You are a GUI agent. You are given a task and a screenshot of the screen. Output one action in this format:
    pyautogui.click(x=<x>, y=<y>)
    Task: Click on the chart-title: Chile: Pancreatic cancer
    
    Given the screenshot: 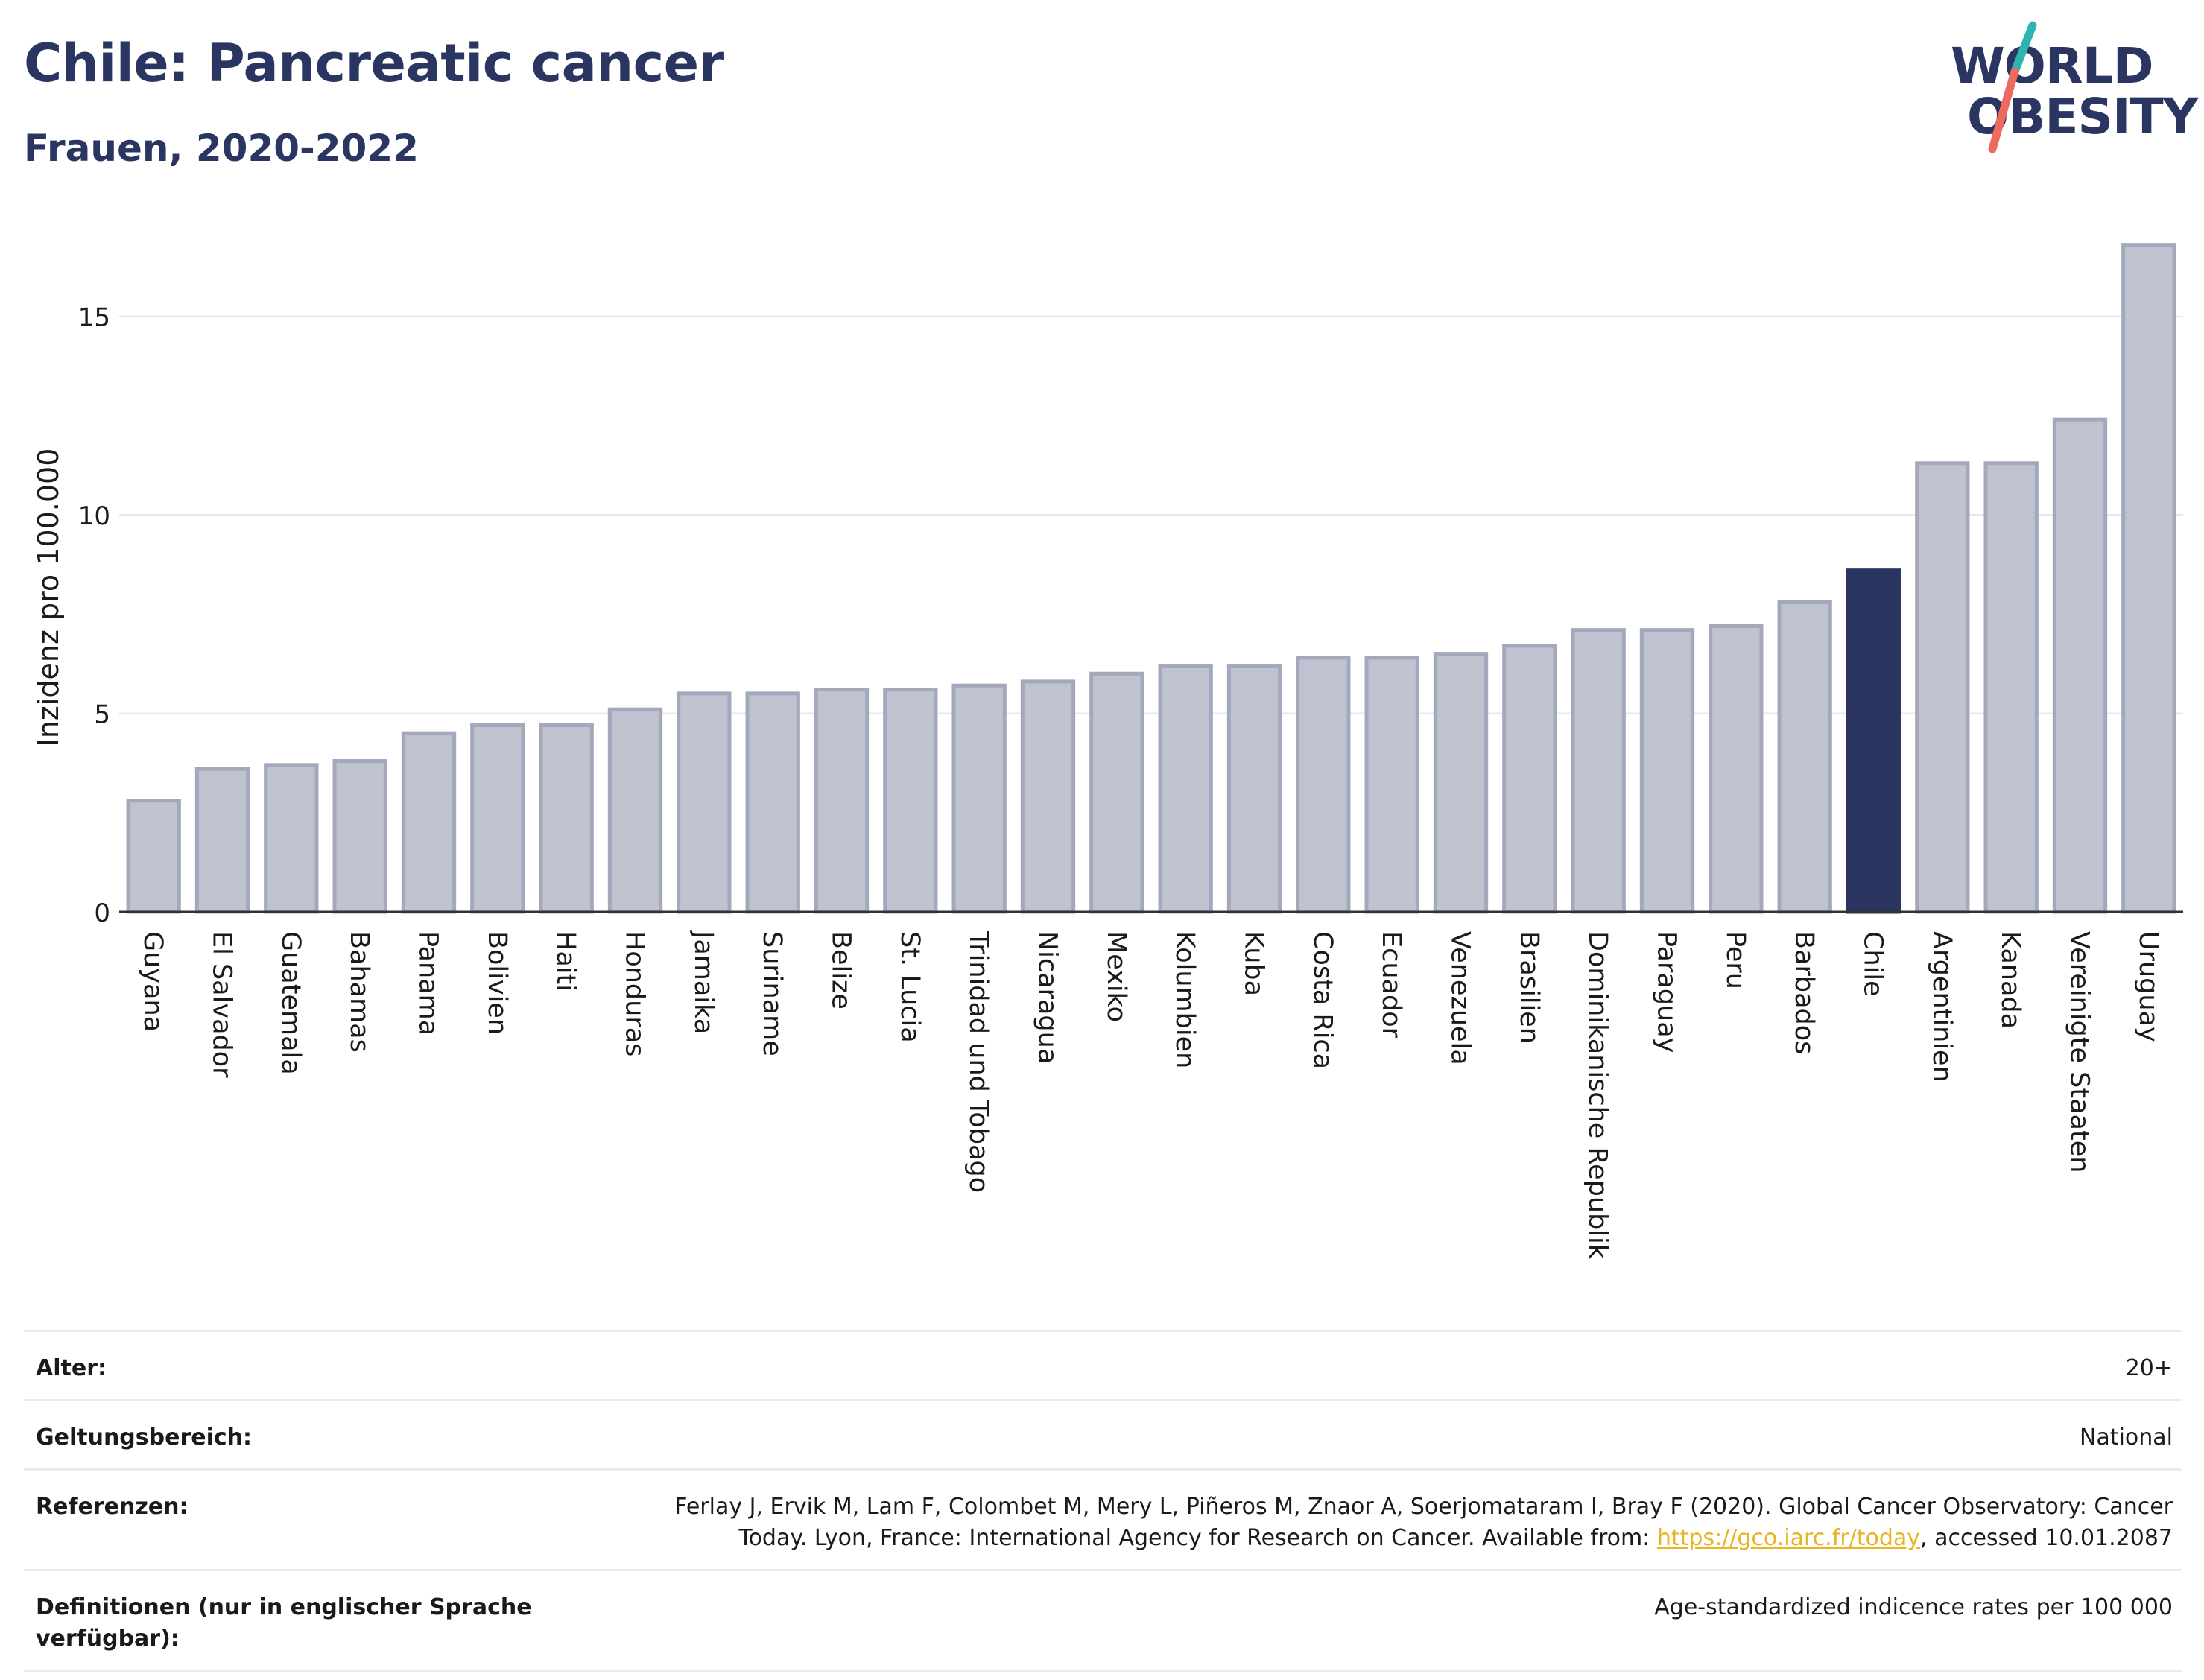 What is the action you would take?
    pyautogui.click(x=374, y=63)
    